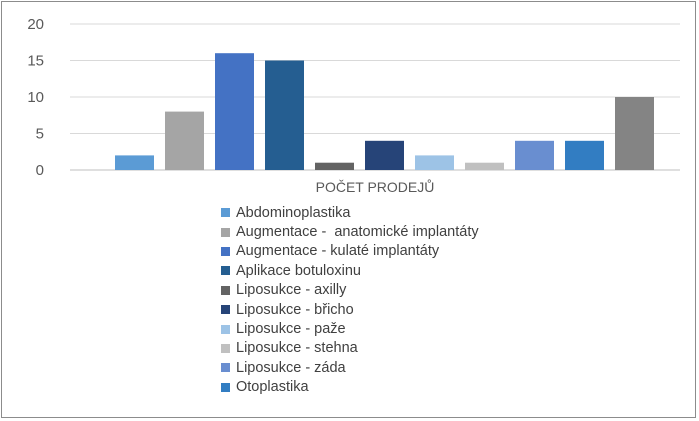 The image size is (699, 421). I want to click on y-tick-label: 20, so click(35, 24).